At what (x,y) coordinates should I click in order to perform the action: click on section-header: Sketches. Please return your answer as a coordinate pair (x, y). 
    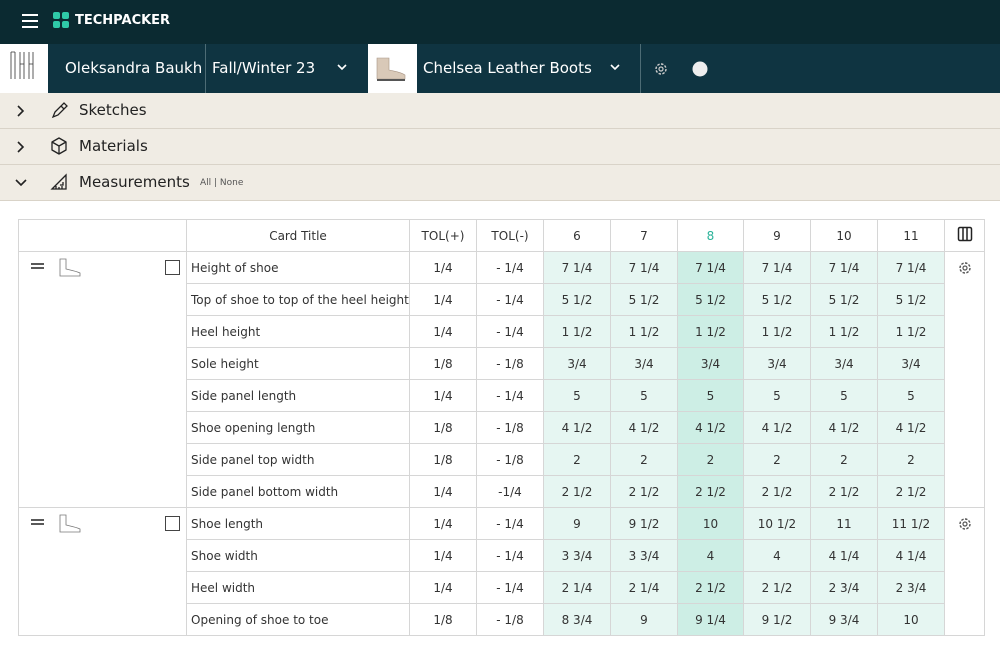
    Looking at the image, I should click on (500, 111).